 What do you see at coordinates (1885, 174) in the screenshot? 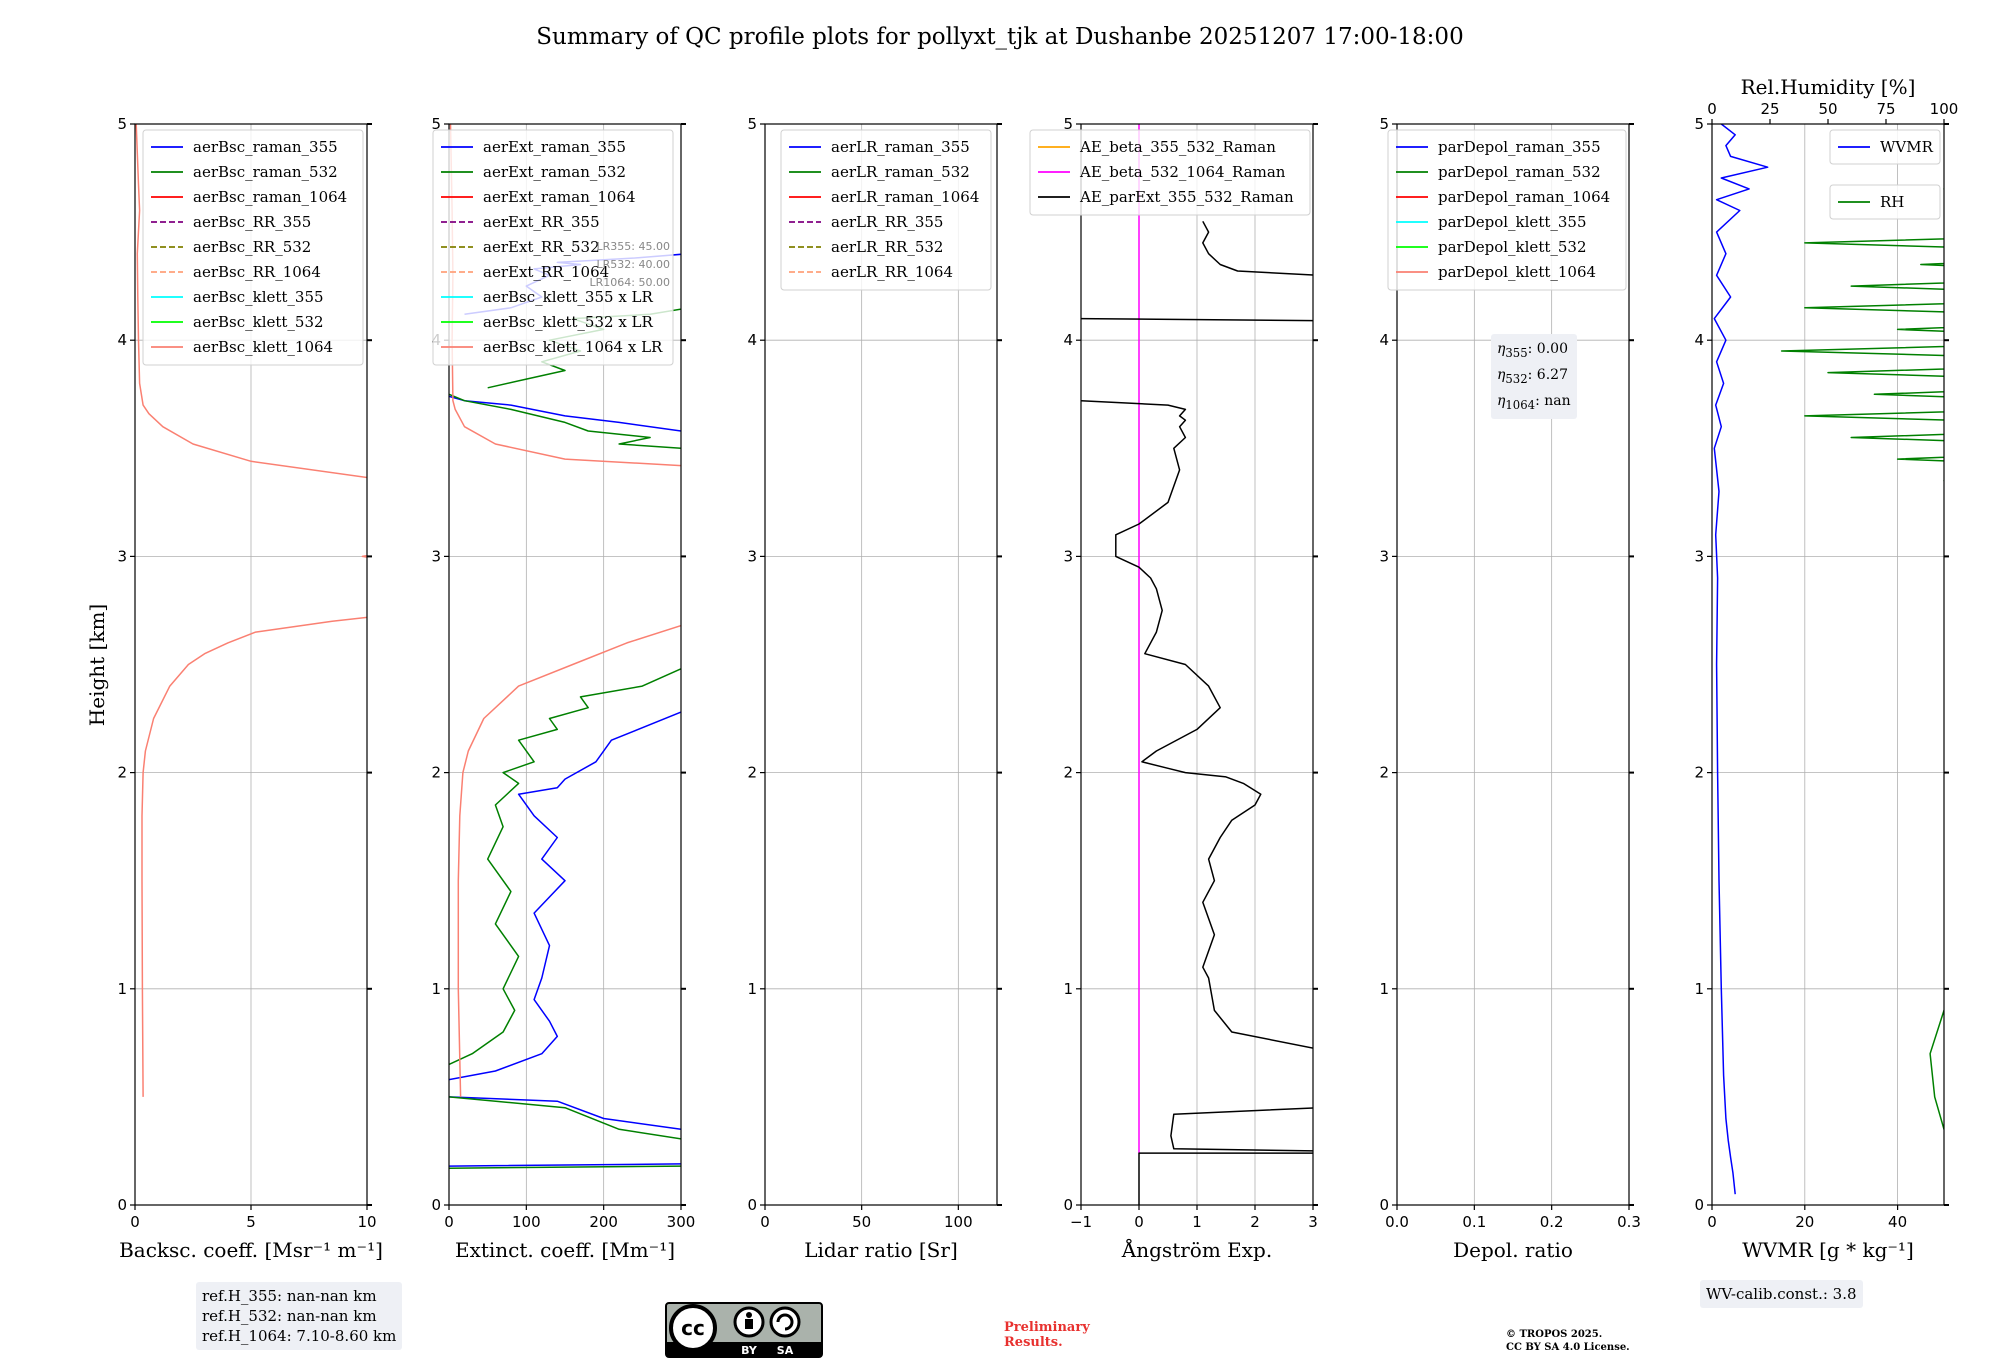
I see `legend: WVMR RH` at bounding box center [1885, 174].